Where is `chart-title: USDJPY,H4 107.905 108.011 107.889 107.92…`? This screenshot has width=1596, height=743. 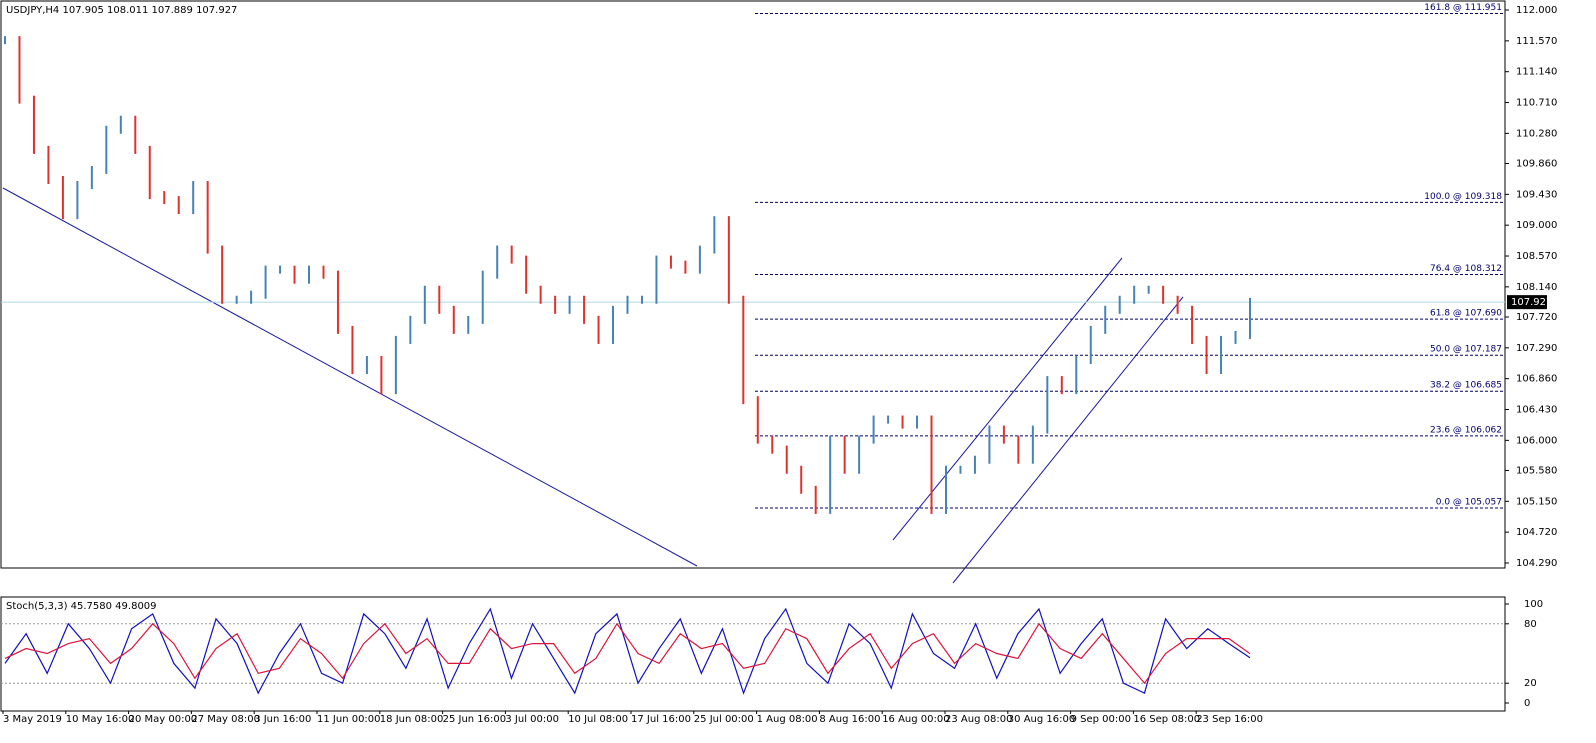 chart-title: USDJPY,H4 107.905 108.011 107.889 107.92… is located at coordinates (121, 10).